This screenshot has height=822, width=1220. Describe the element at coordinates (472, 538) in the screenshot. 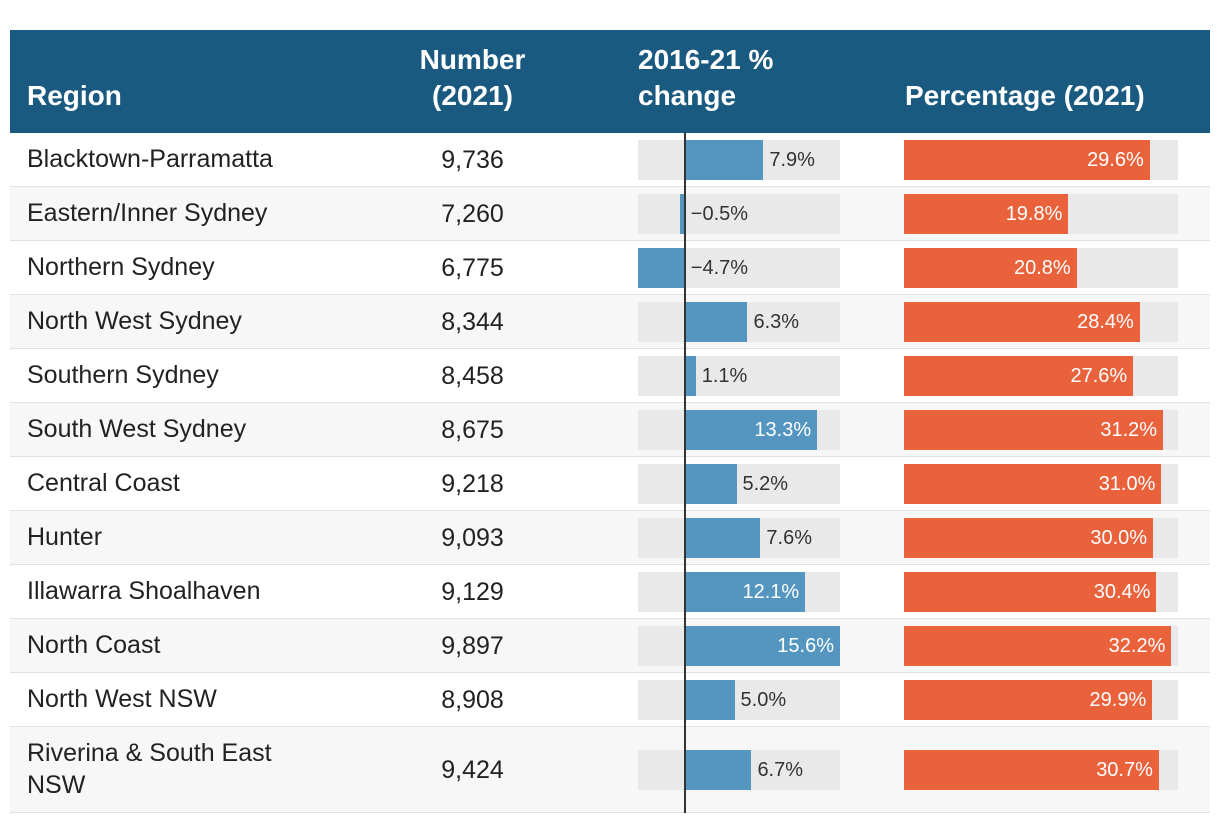

I see `number-value: 9,093` at that location.